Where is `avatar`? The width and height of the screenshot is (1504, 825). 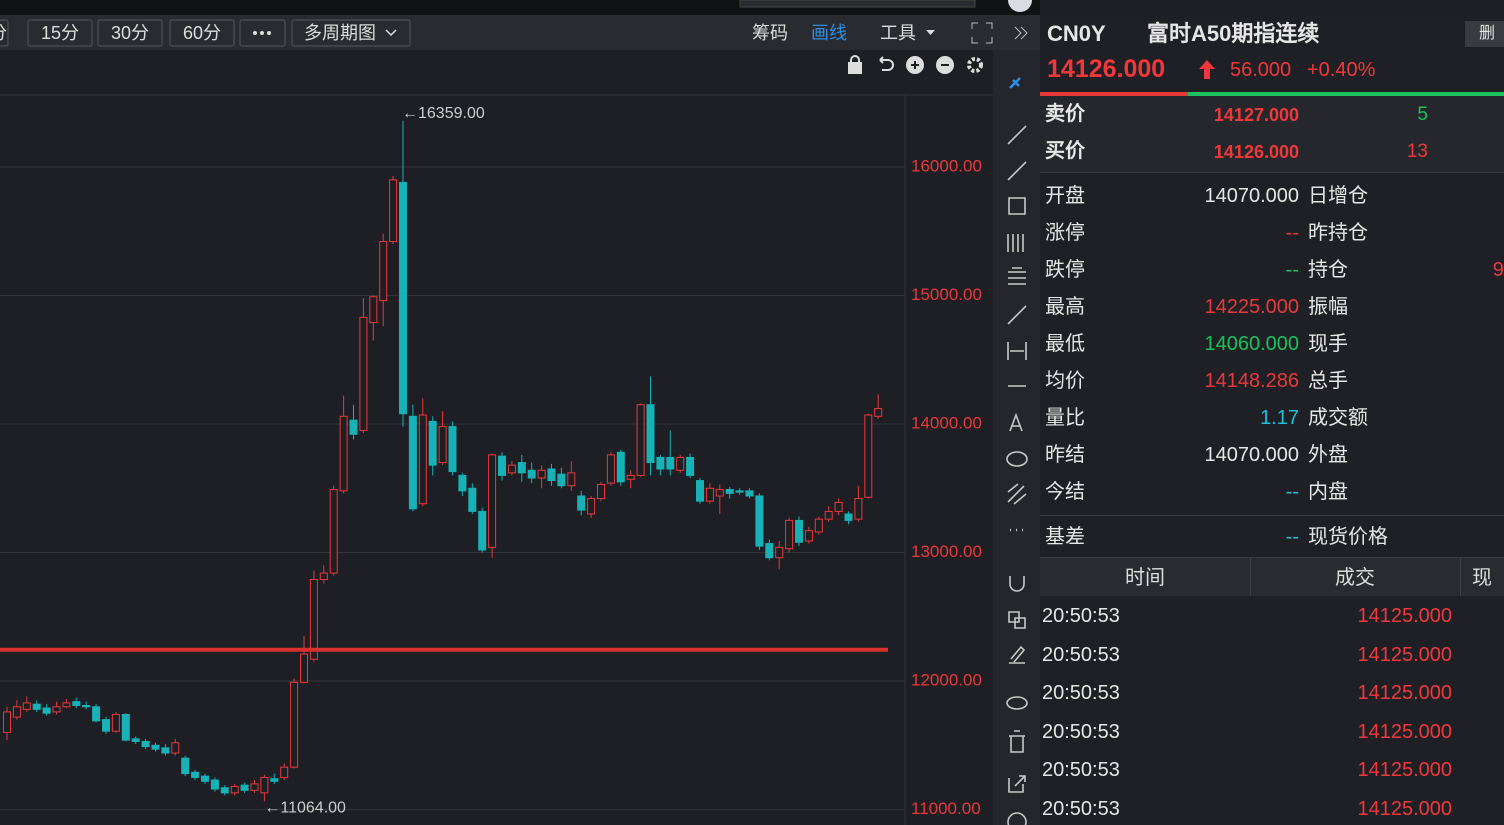 avatar is located at coordinates (1020, 6).